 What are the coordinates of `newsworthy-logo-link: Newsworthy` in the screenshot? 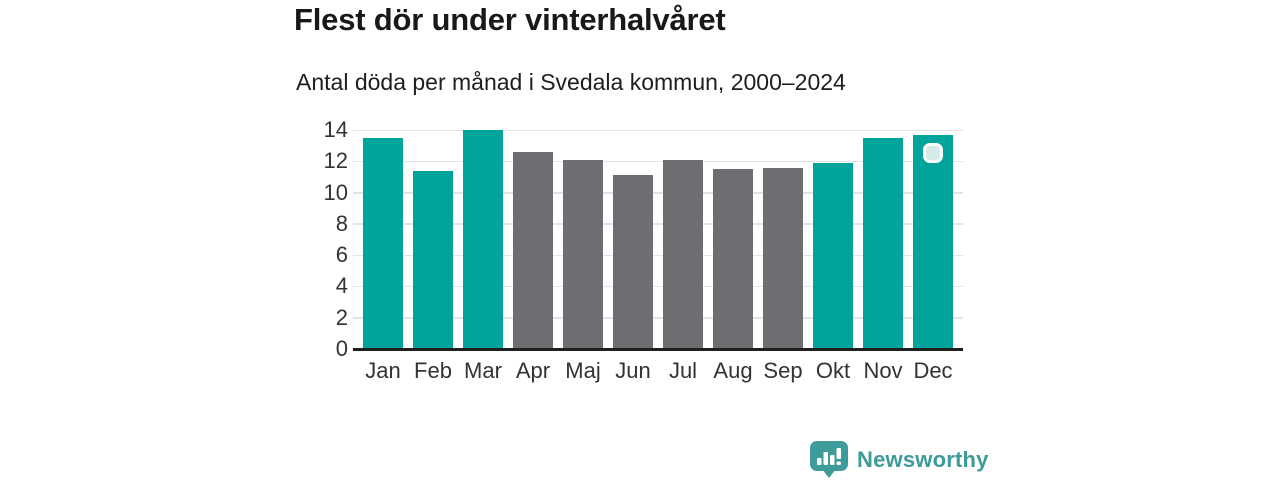 It's located at (899, 459).